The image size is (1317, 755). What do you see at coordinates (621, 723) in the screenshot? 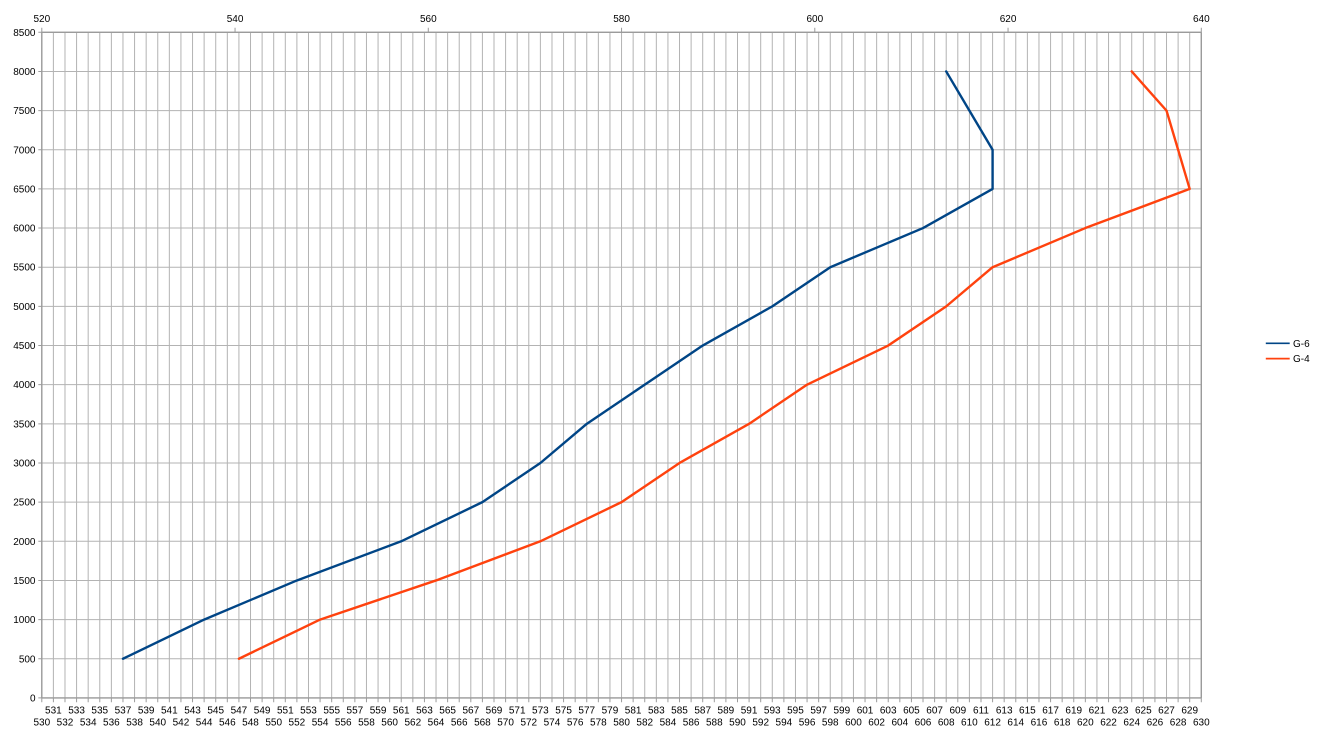
I see `svg-text: 580` at bounding box center [621, 723].